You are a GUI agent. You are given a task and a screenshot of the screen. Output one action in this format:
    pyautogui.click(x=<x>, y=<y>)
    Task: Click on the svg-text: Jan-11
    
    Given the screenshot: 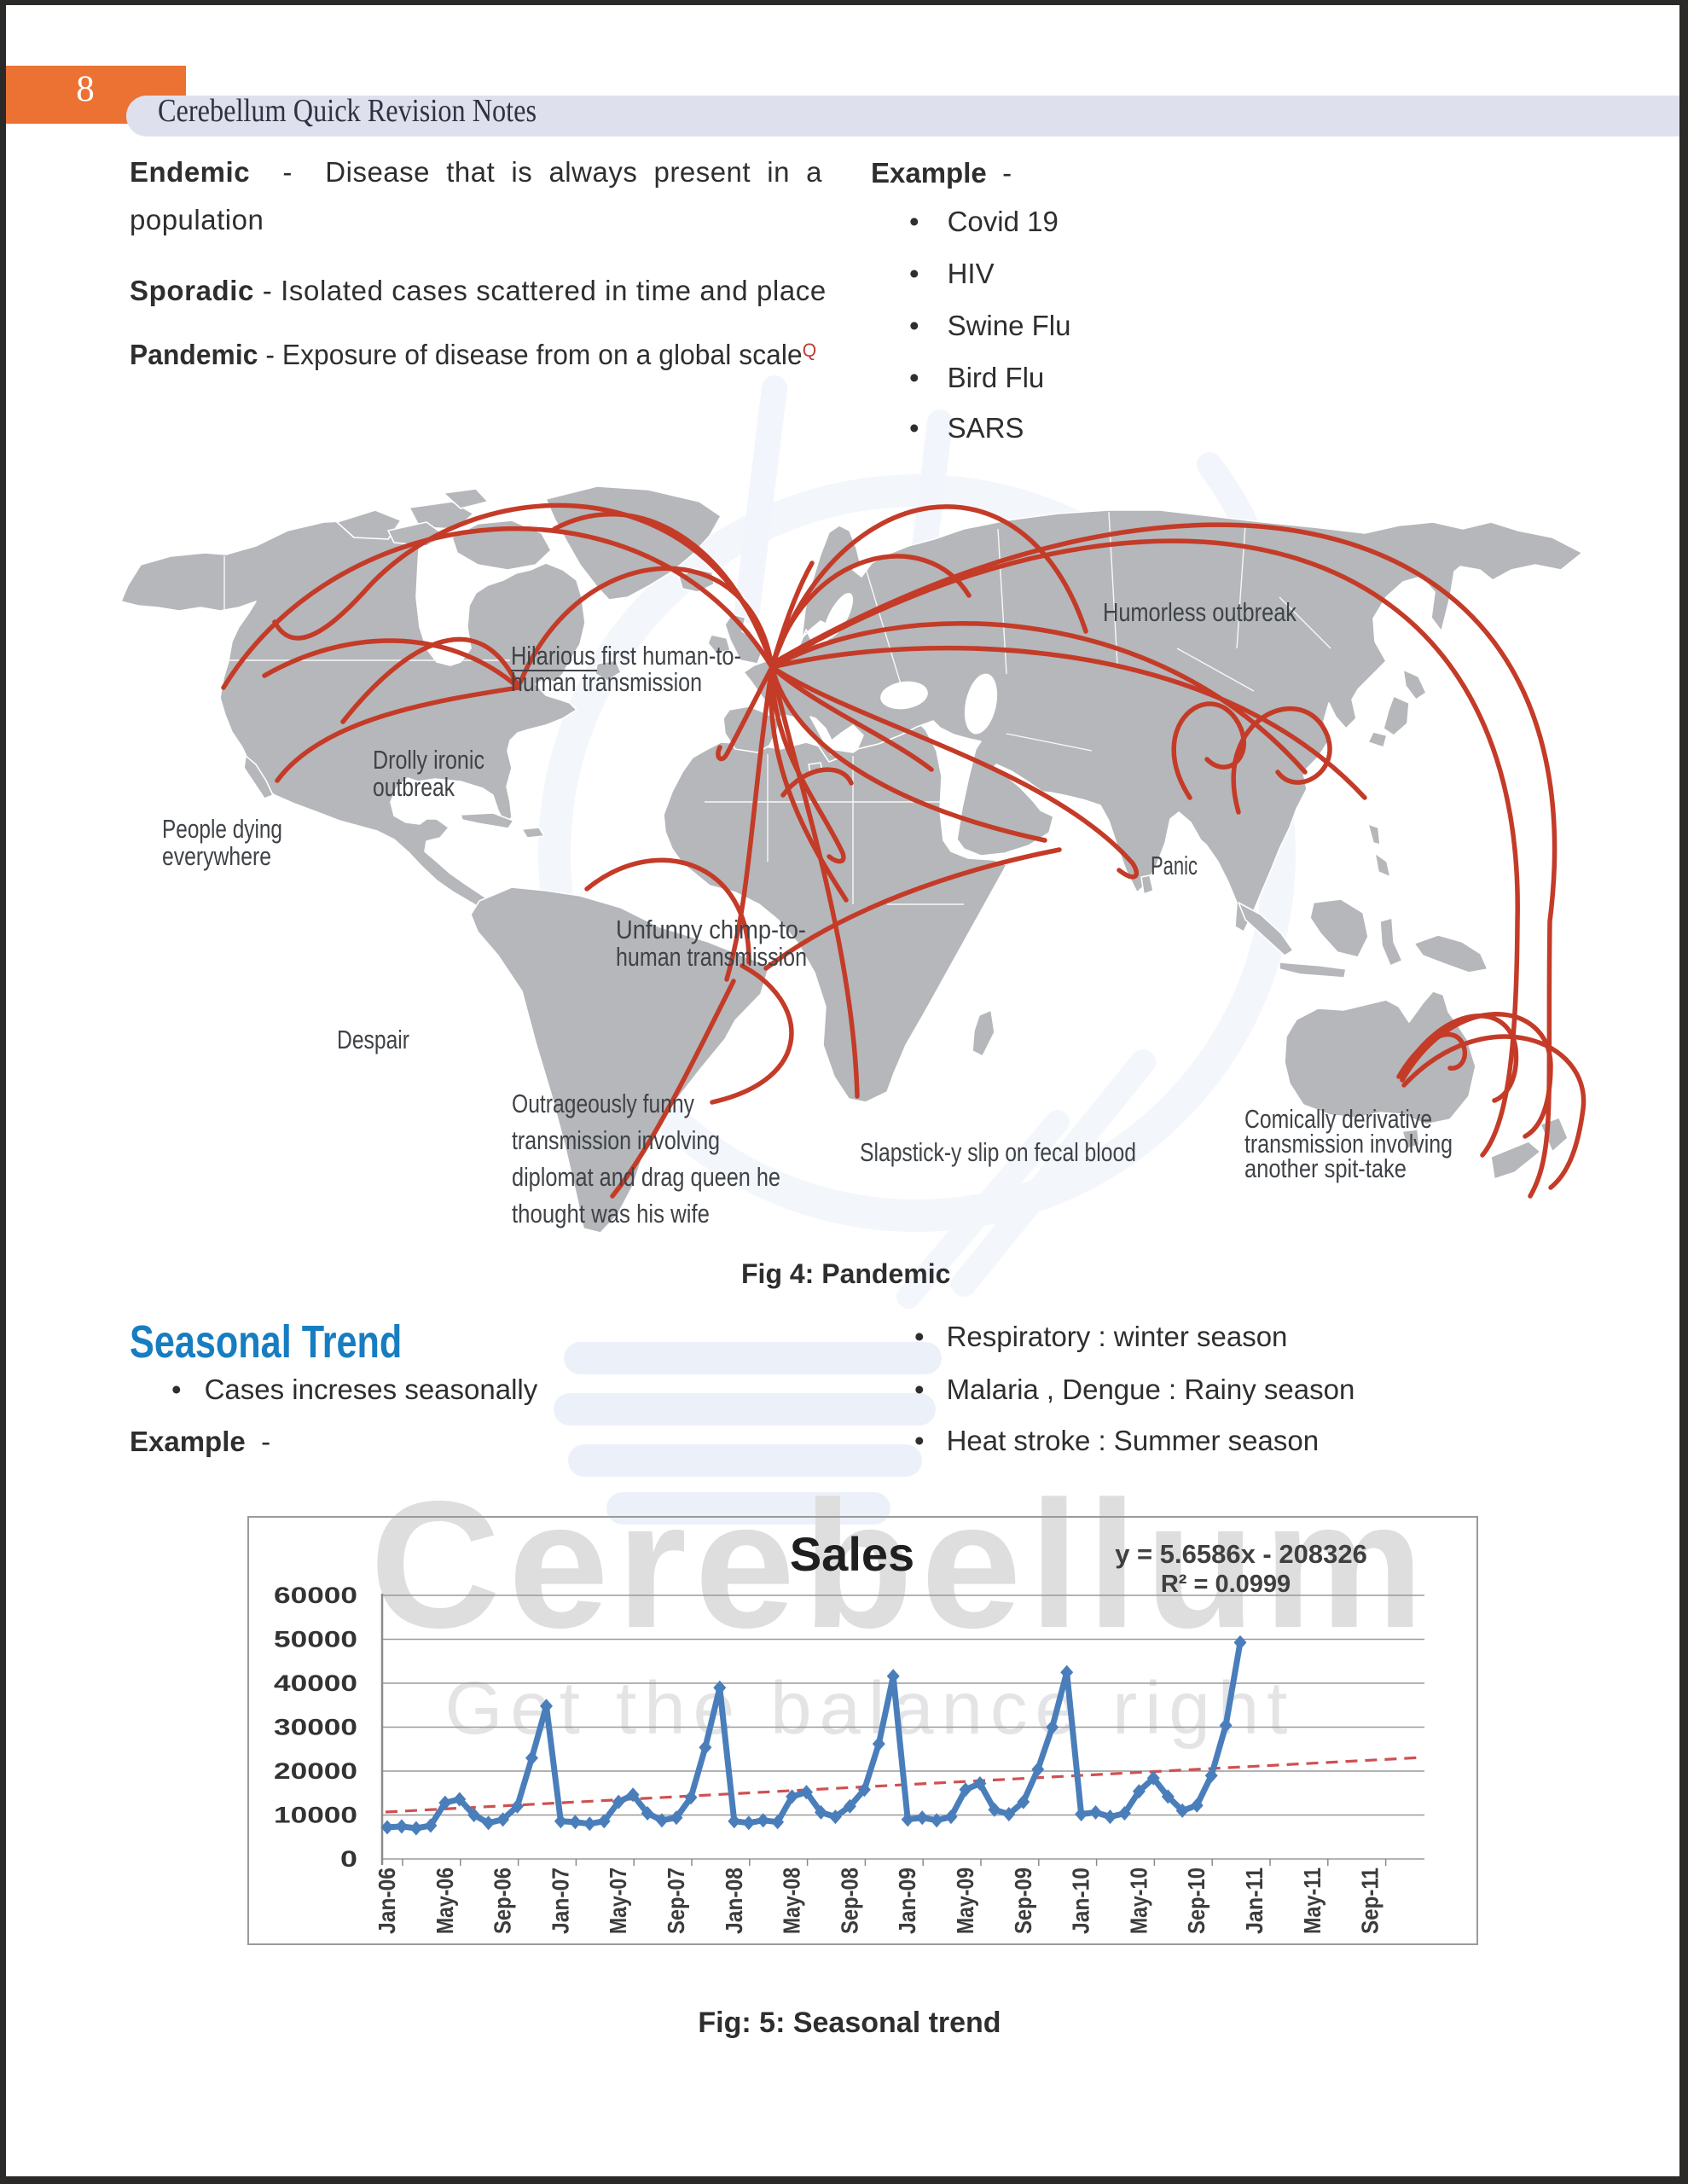 What is the action you would take?
    pyautogui.click(x=1254, y=1900)
    